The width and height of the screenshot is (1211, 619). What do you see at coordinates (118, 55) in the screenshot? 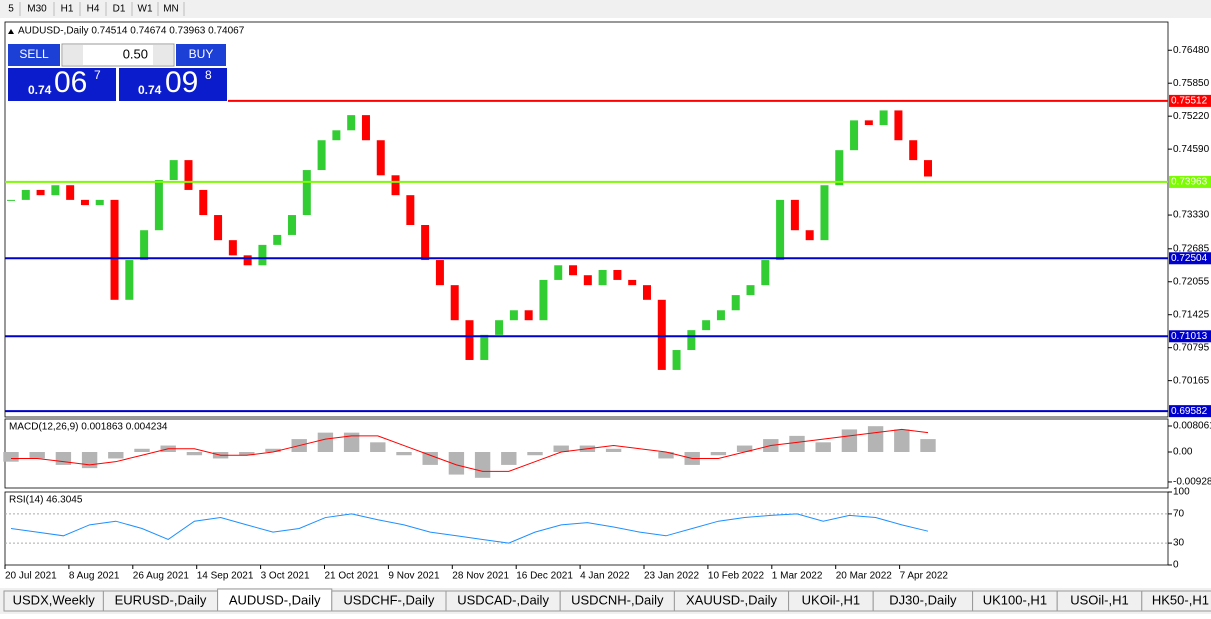
I see `lot-input` at bounding box center [118, 55].